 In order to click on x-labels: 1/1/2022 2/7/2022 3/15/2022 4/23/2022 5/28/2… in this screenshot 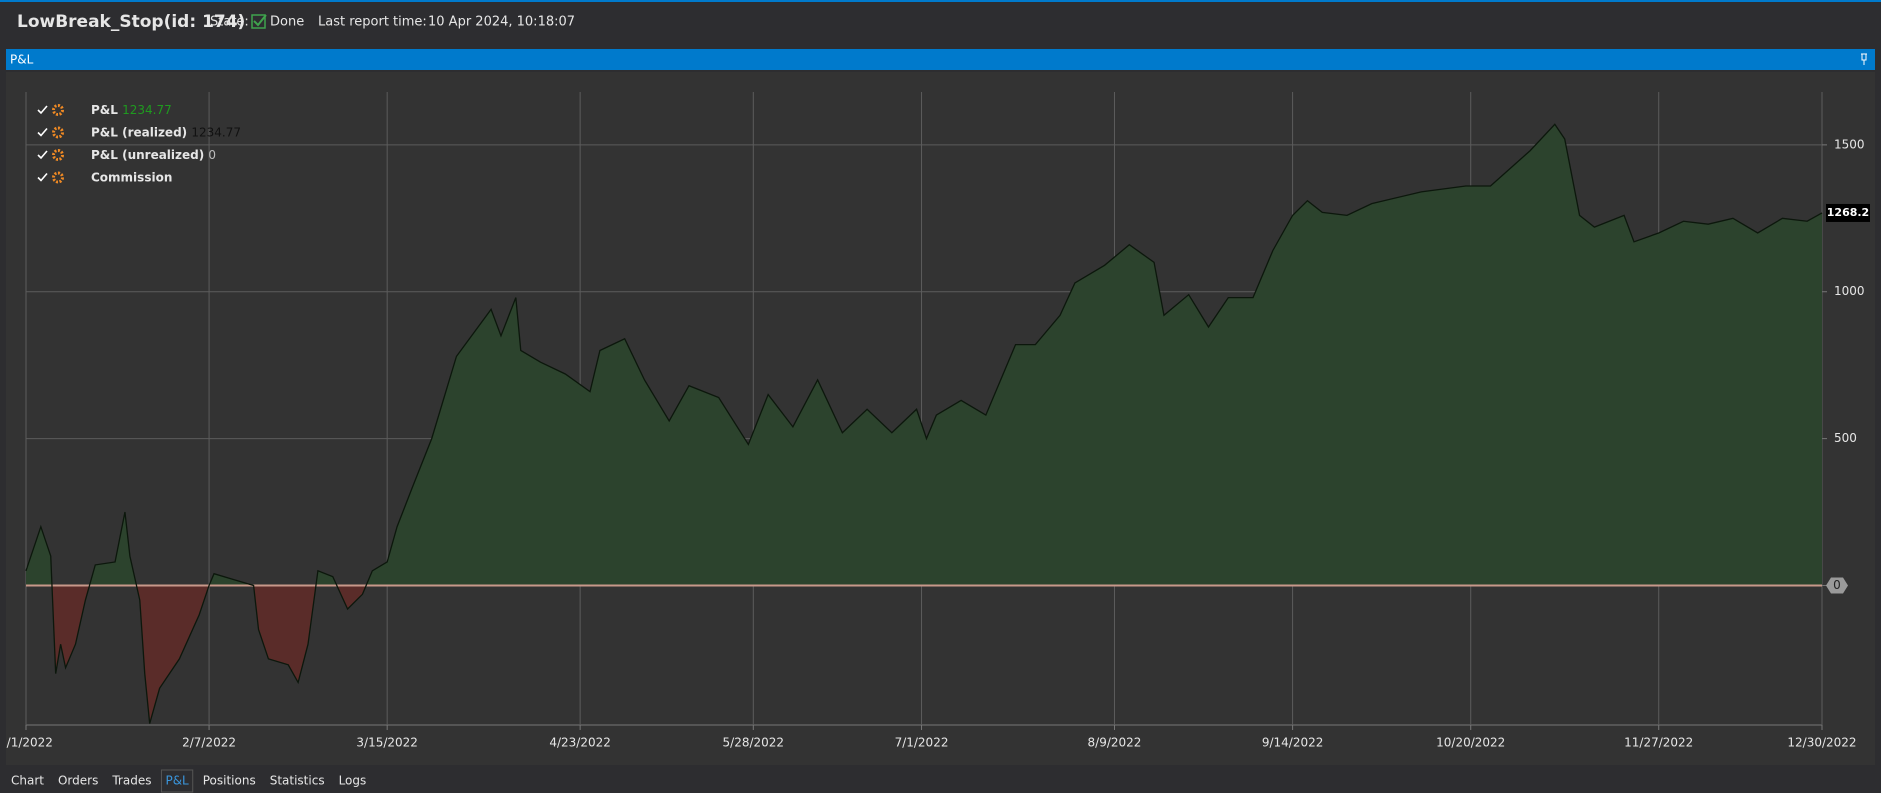, I will do `click(928, 743)`.